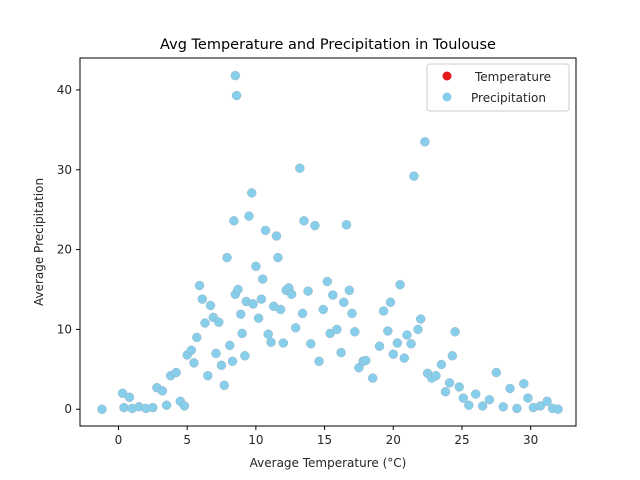 Image resolution: width=640 pixels, height=480 pixels. I want to click on x-tick-label: 20, so click(393, 440).